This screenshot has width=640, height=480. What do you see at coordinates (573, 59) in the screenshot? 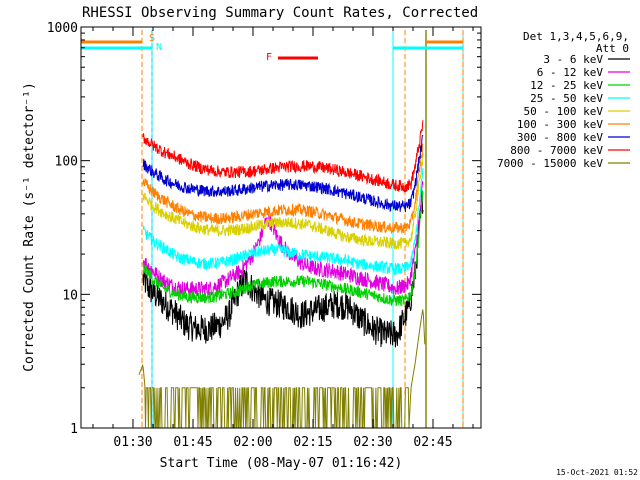
I see `legend-label-0: 3 - 6 keV` at bounding box center [573, 59].